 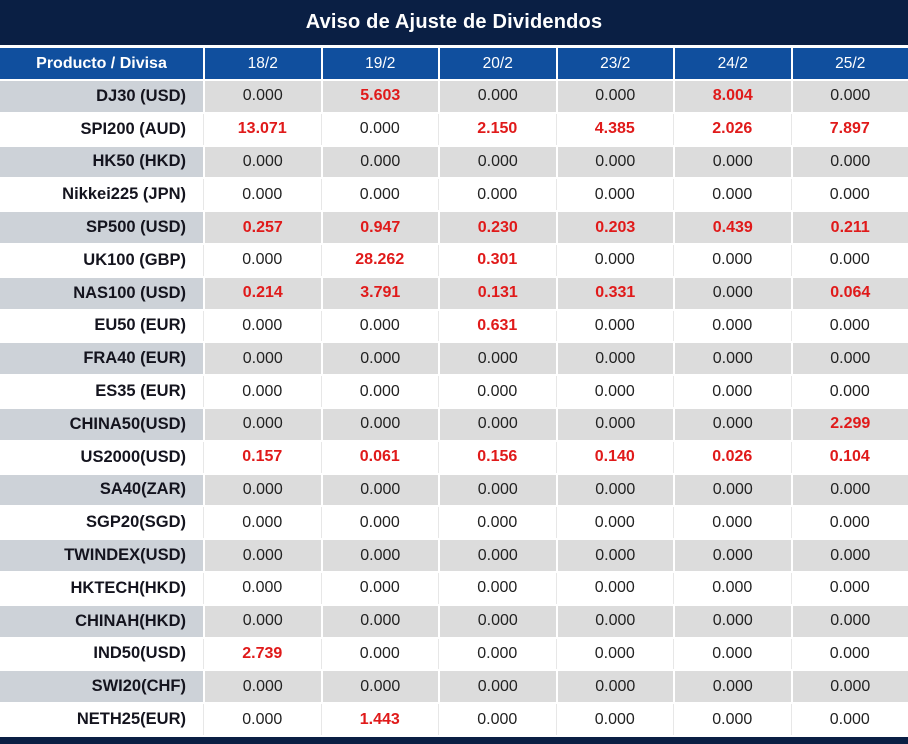 I want to click on product-cell: NETH25(EUR), so click(x=101, y=719).